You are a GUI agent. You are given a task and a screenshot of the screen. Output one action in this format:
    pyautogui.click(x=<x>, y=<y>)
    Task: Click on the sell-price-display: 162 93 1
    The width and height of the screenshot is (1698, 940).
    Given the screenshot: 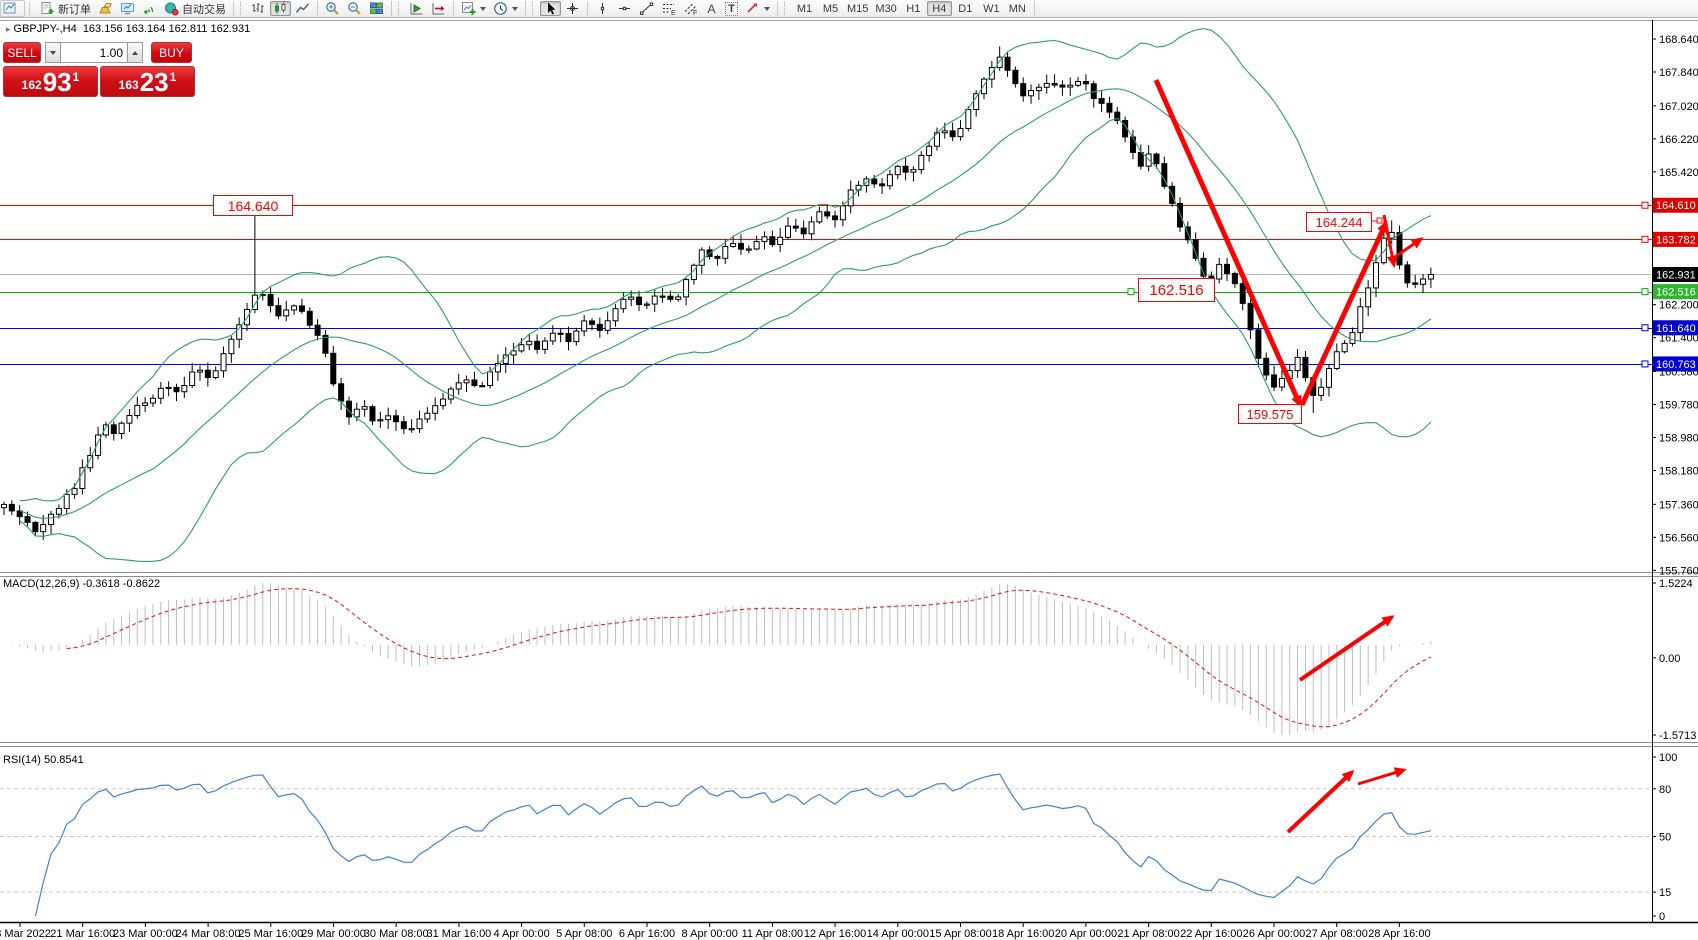 What is the action you would take?
    pyautogui.click(x=50, y=81)
    